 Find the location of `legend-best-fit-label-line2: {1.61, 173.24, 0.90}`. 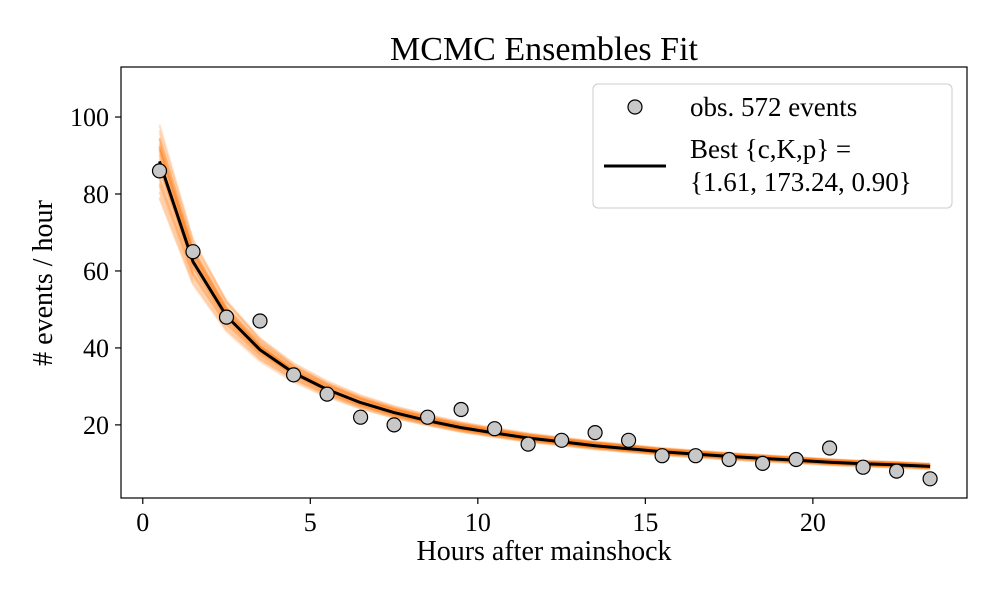

legend-best-fit-label-line2: {1.61, 173.24, 0.90} is located at coordinates (801, 182).